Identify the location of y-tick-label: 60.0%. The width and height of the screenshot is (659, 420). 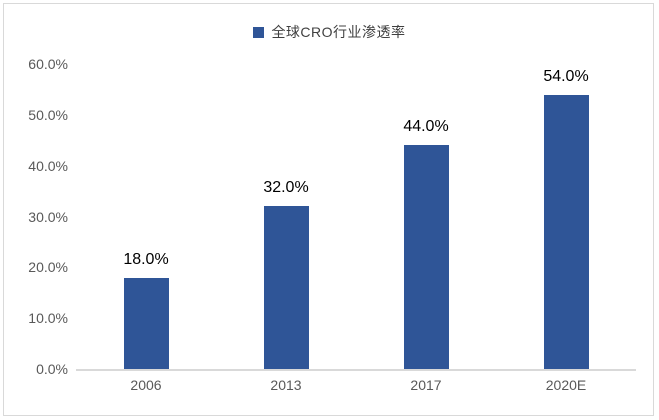
(48, 64).